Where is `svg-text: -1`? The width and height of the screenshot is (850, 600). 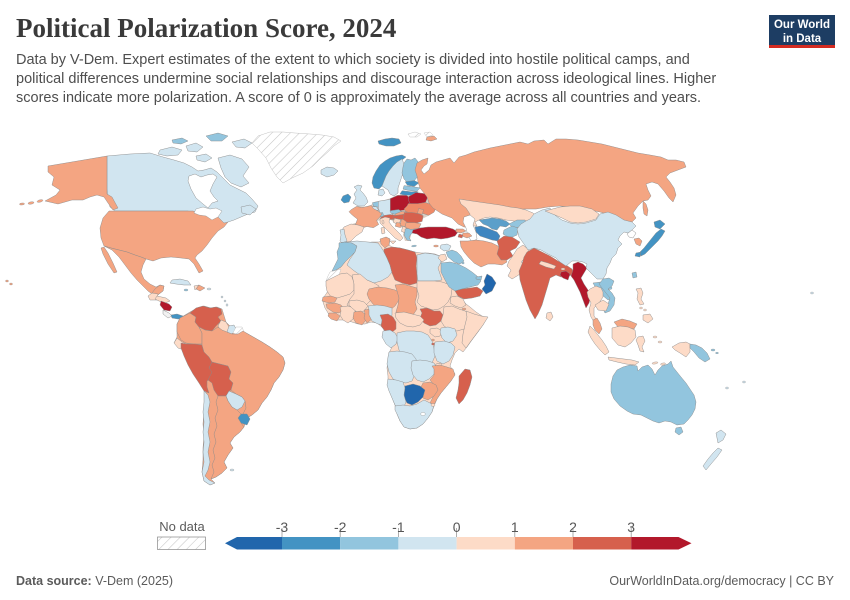
svg-text: -1 is located at coordinates (398, 527).